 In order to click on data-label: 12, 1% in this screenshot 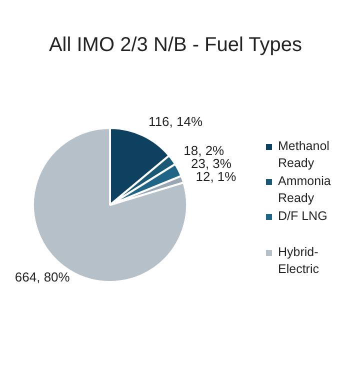, I will do `click(216, 176)`.